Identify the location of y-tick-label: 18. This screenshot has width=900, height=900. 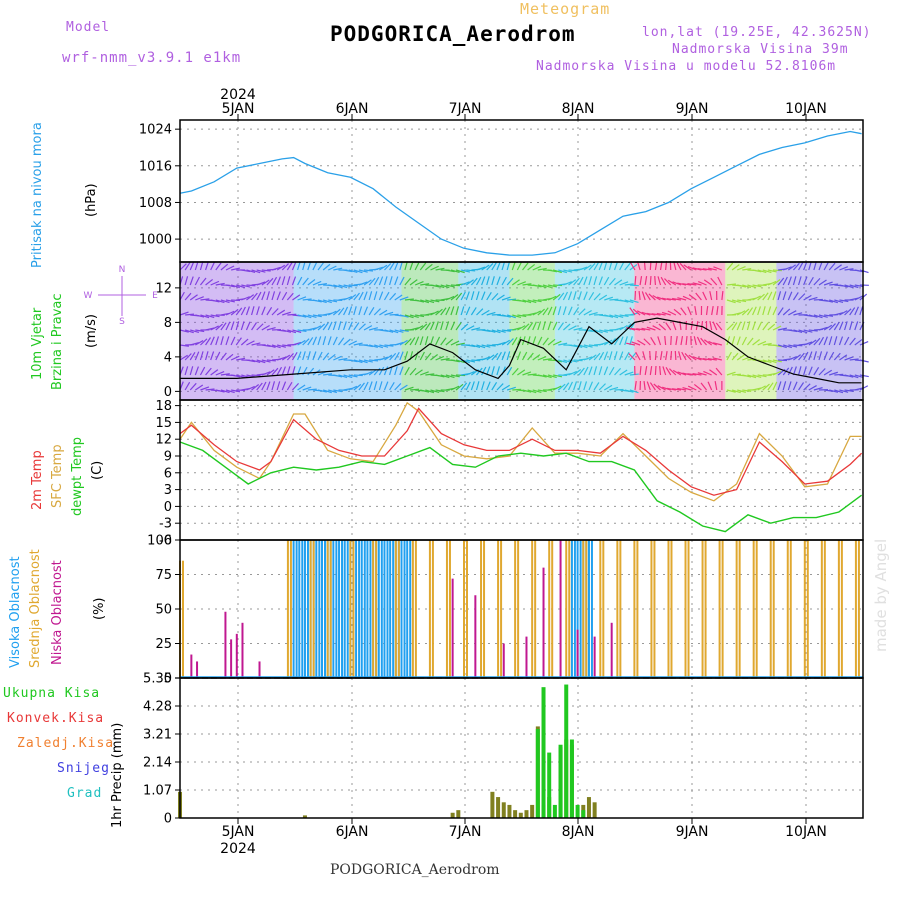
(163, 406).